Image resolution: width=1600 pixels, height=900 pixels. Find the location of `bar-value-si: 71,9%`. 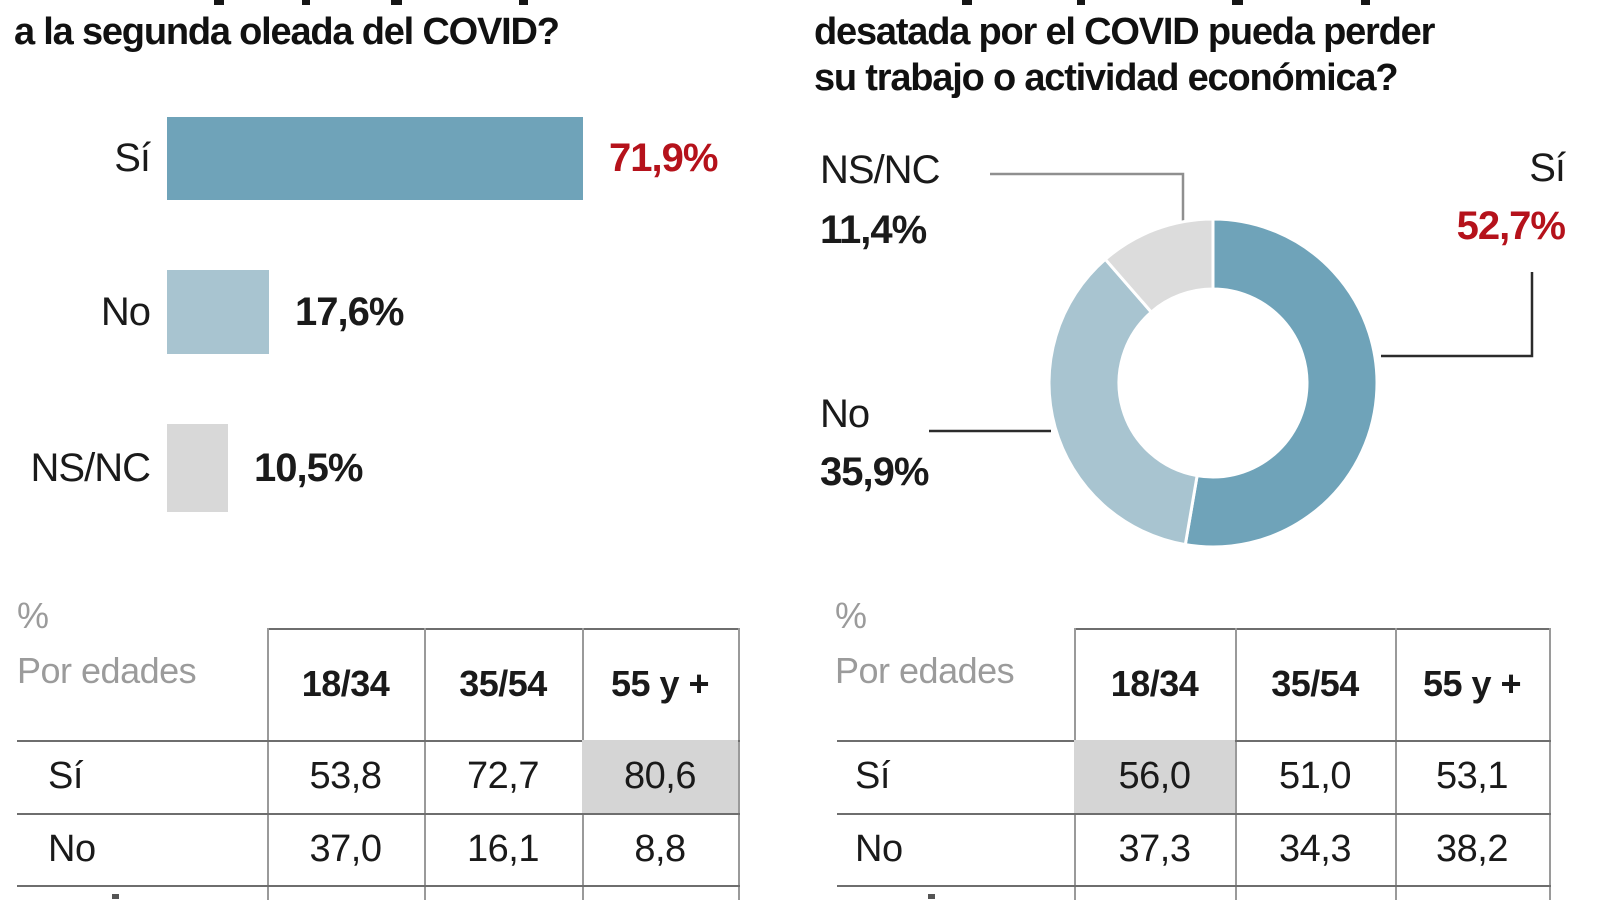

bar-value-si: 71,9% is located at coordinates (663, 158).